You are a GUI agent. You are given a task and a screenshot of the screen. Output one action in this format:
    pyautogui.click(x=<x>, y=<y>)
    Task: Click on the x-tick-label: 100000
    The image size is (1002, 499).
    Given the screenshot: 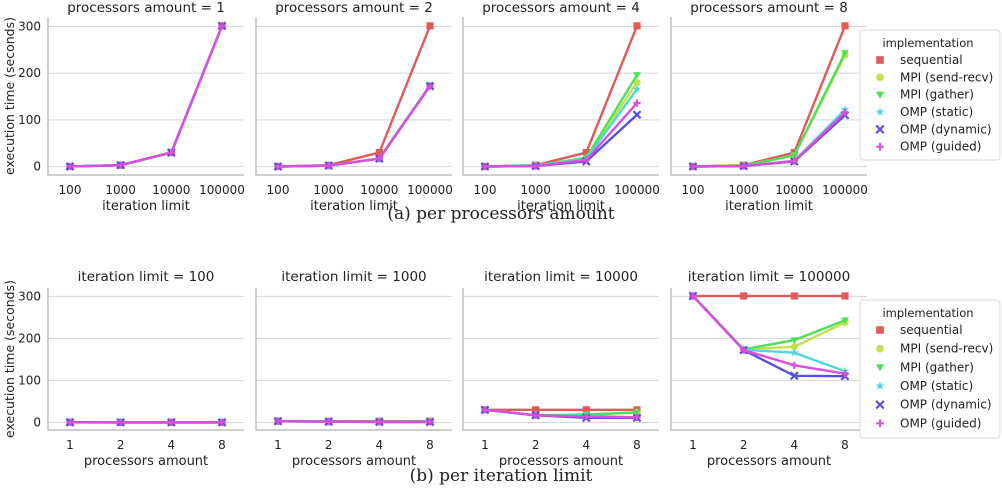 What is the action you would take?
    pyautogui.click(x=222, y=190)
    